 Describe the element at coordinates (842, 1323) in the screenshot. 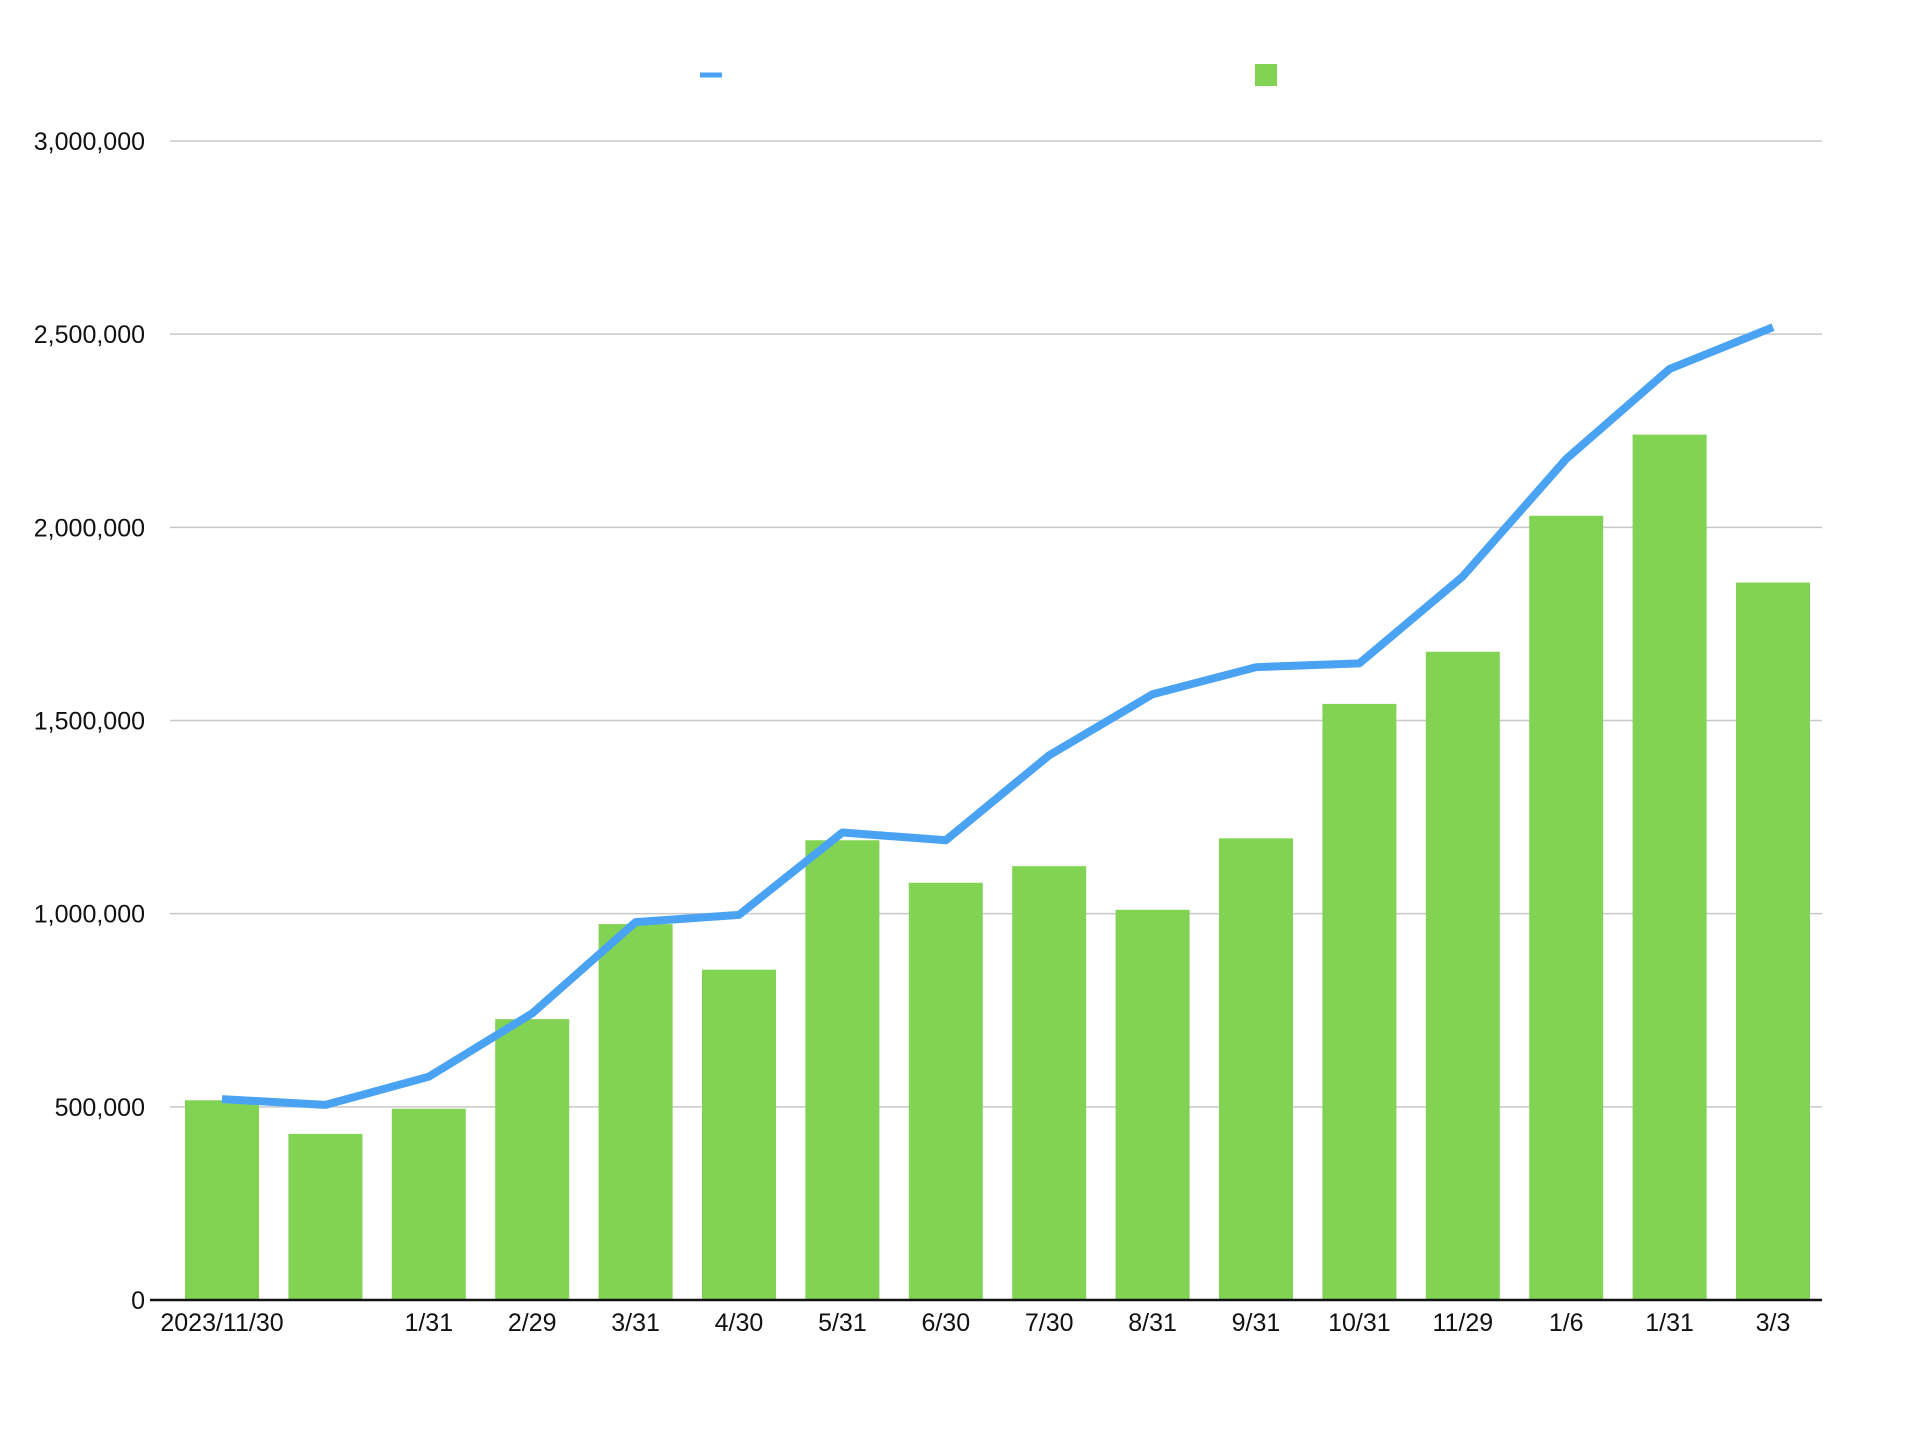

I see `x-tick-label: 5/31` at that location.